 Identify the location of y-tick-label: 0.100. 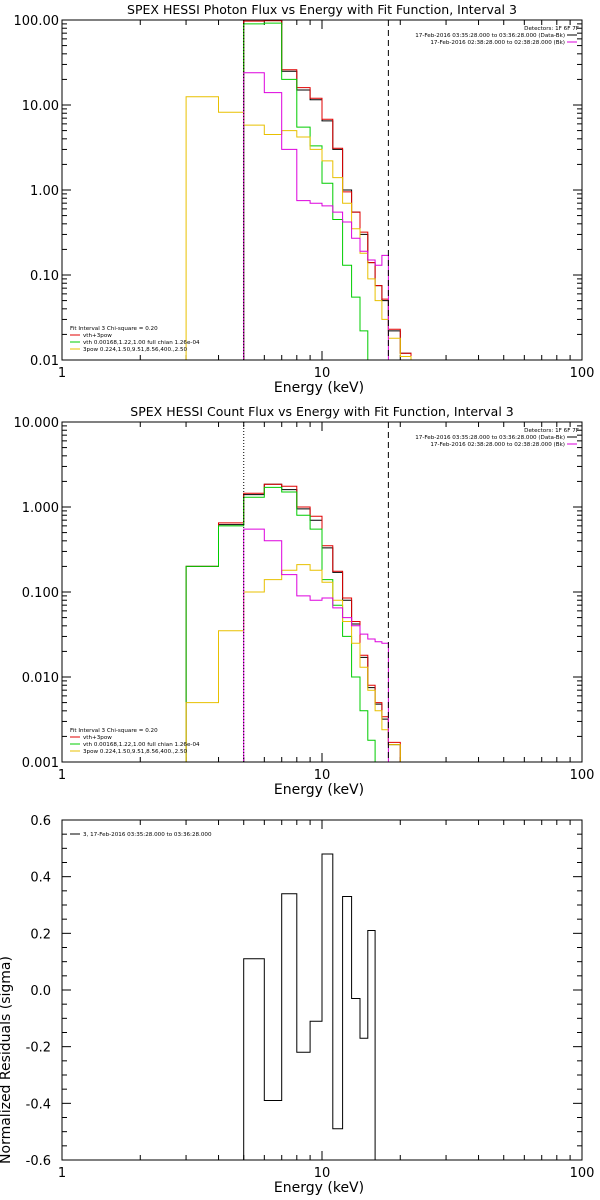
(40, 593).